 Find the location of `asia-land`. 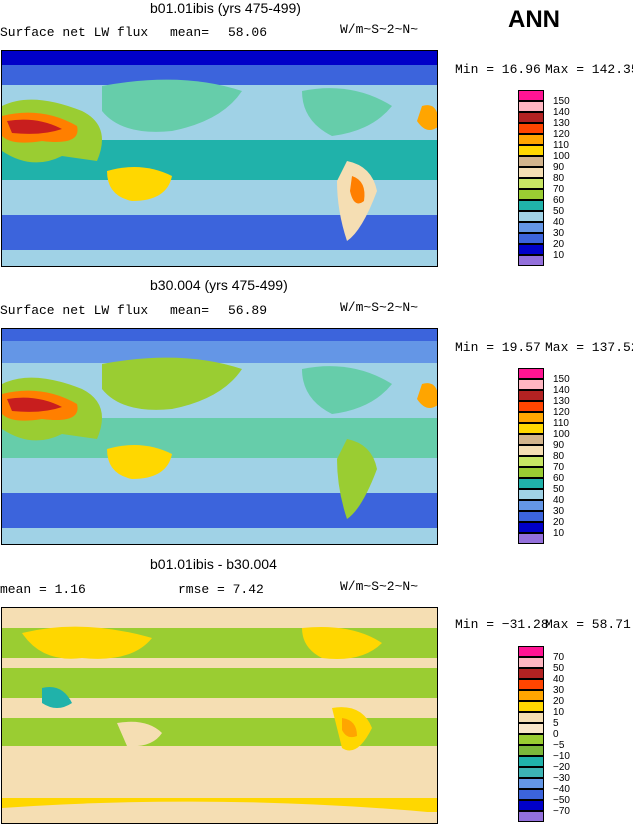

asia-land is located at coordinates (172, 105).